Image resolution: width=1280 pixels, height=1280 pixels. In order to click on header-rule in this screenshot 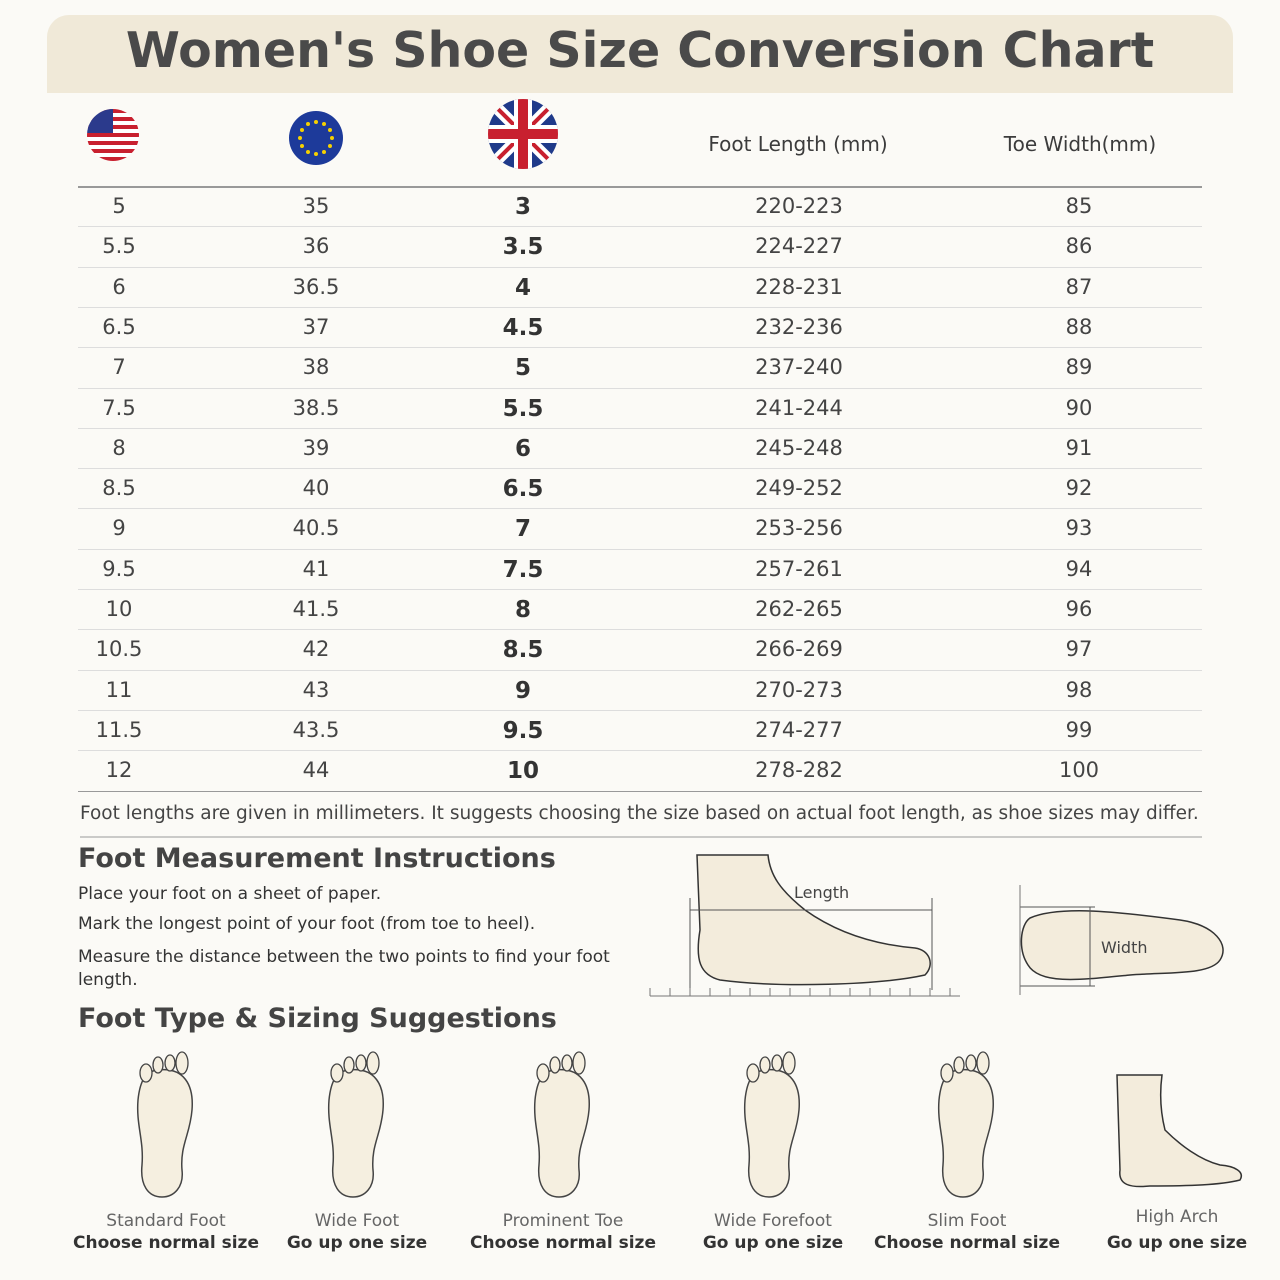, I will do `click(640, 187)`.